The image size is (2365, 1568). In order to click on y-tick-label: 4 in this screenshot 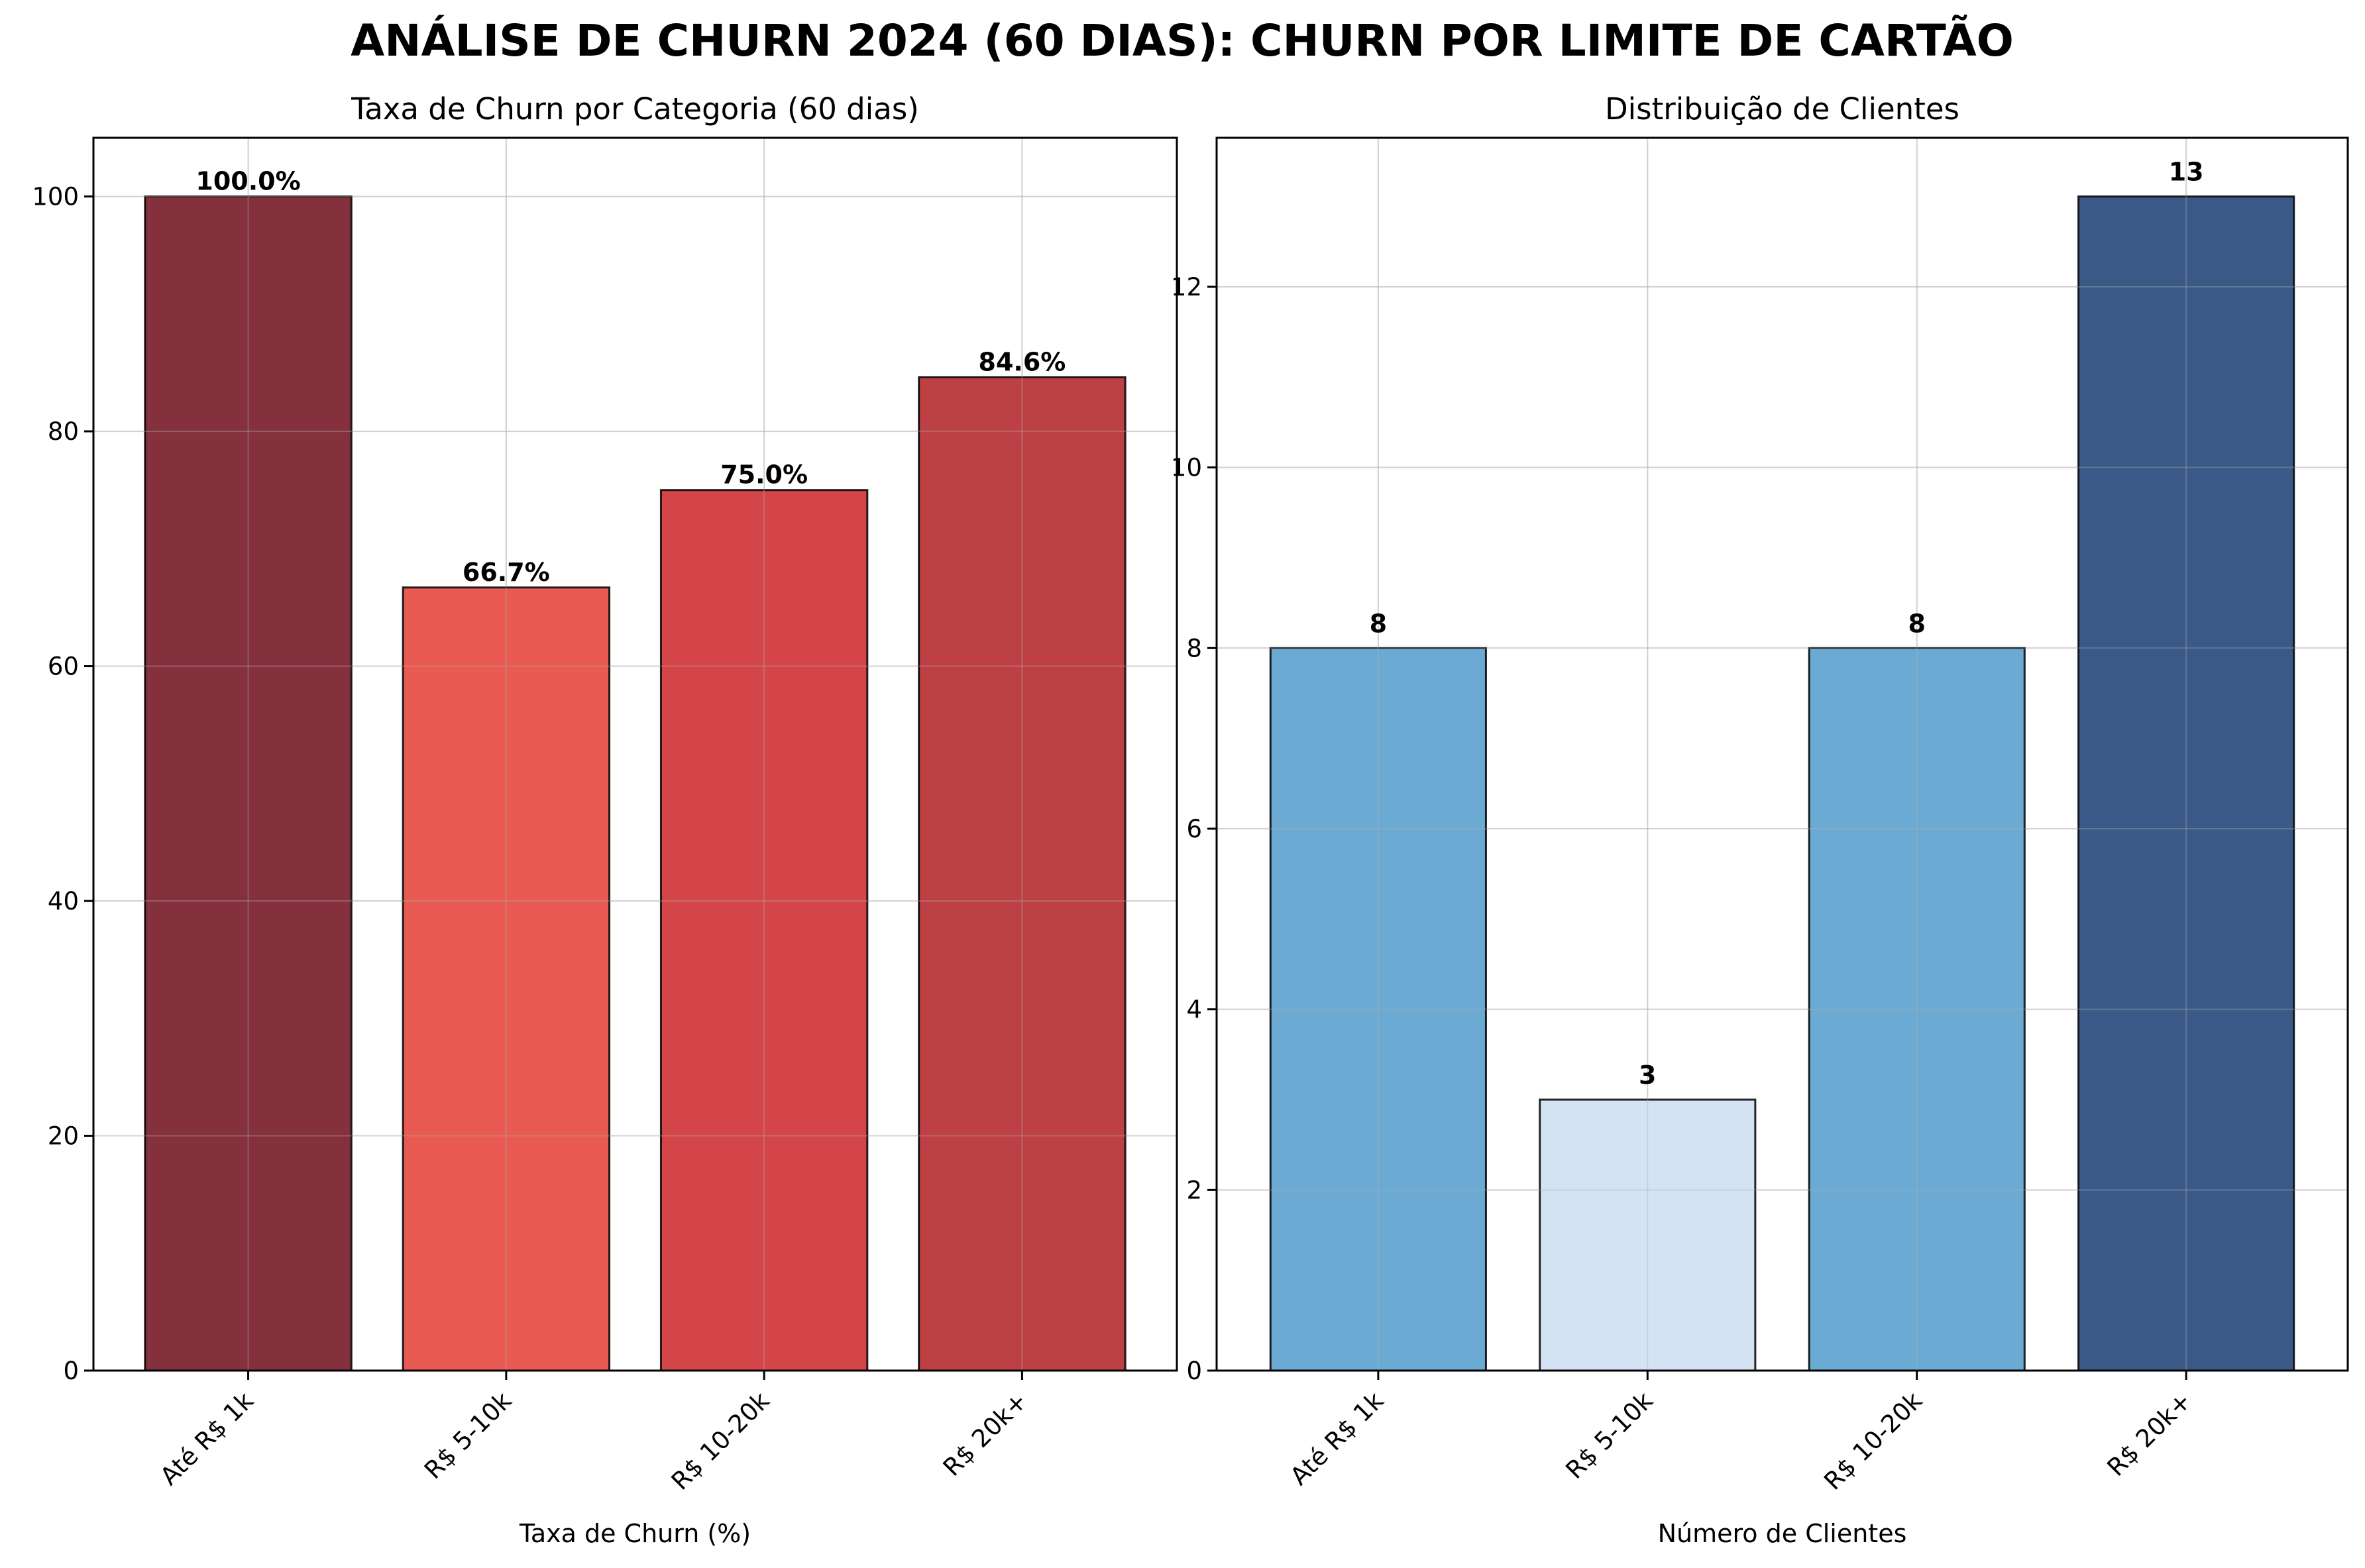, I will do `click(1194, 1010)`.